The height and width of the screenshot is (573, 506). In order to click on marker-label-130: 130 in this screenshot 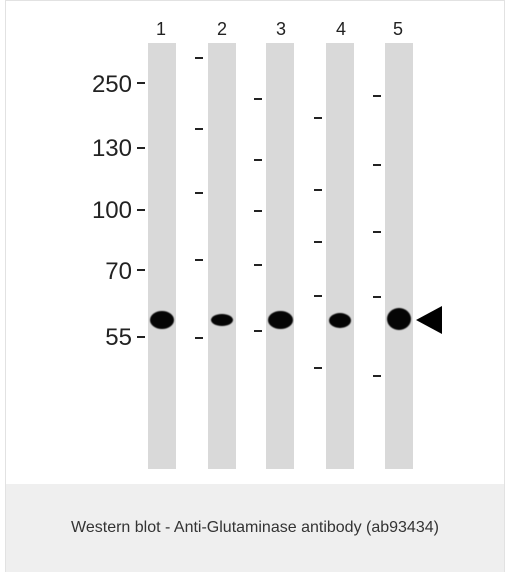, I will do `click(111, 148)`.